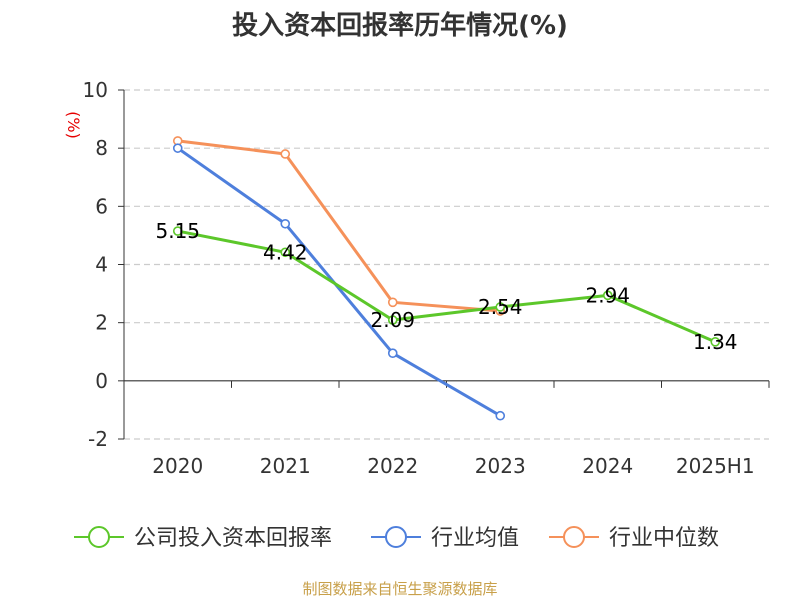  What do you see at coordinates (399, 589) in the screenshot?
I see `source-note: 制图数据来自恒生聚源数据库` at bounding box center [399, 589].